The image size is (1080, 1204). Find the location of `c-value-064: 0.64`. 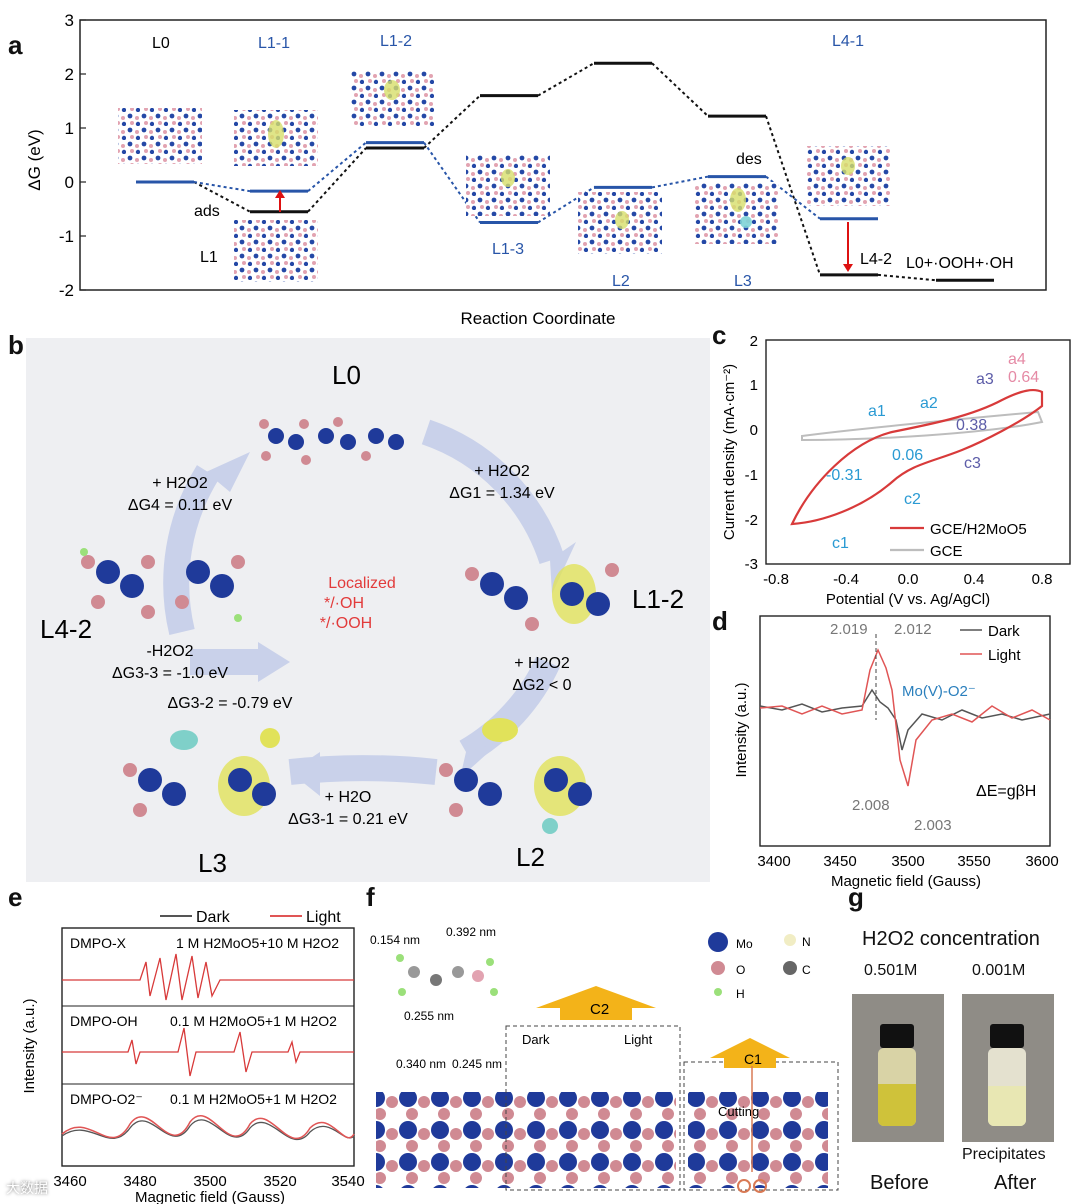

c-value-064: 0.64 is located at coordinates (1023, 377).